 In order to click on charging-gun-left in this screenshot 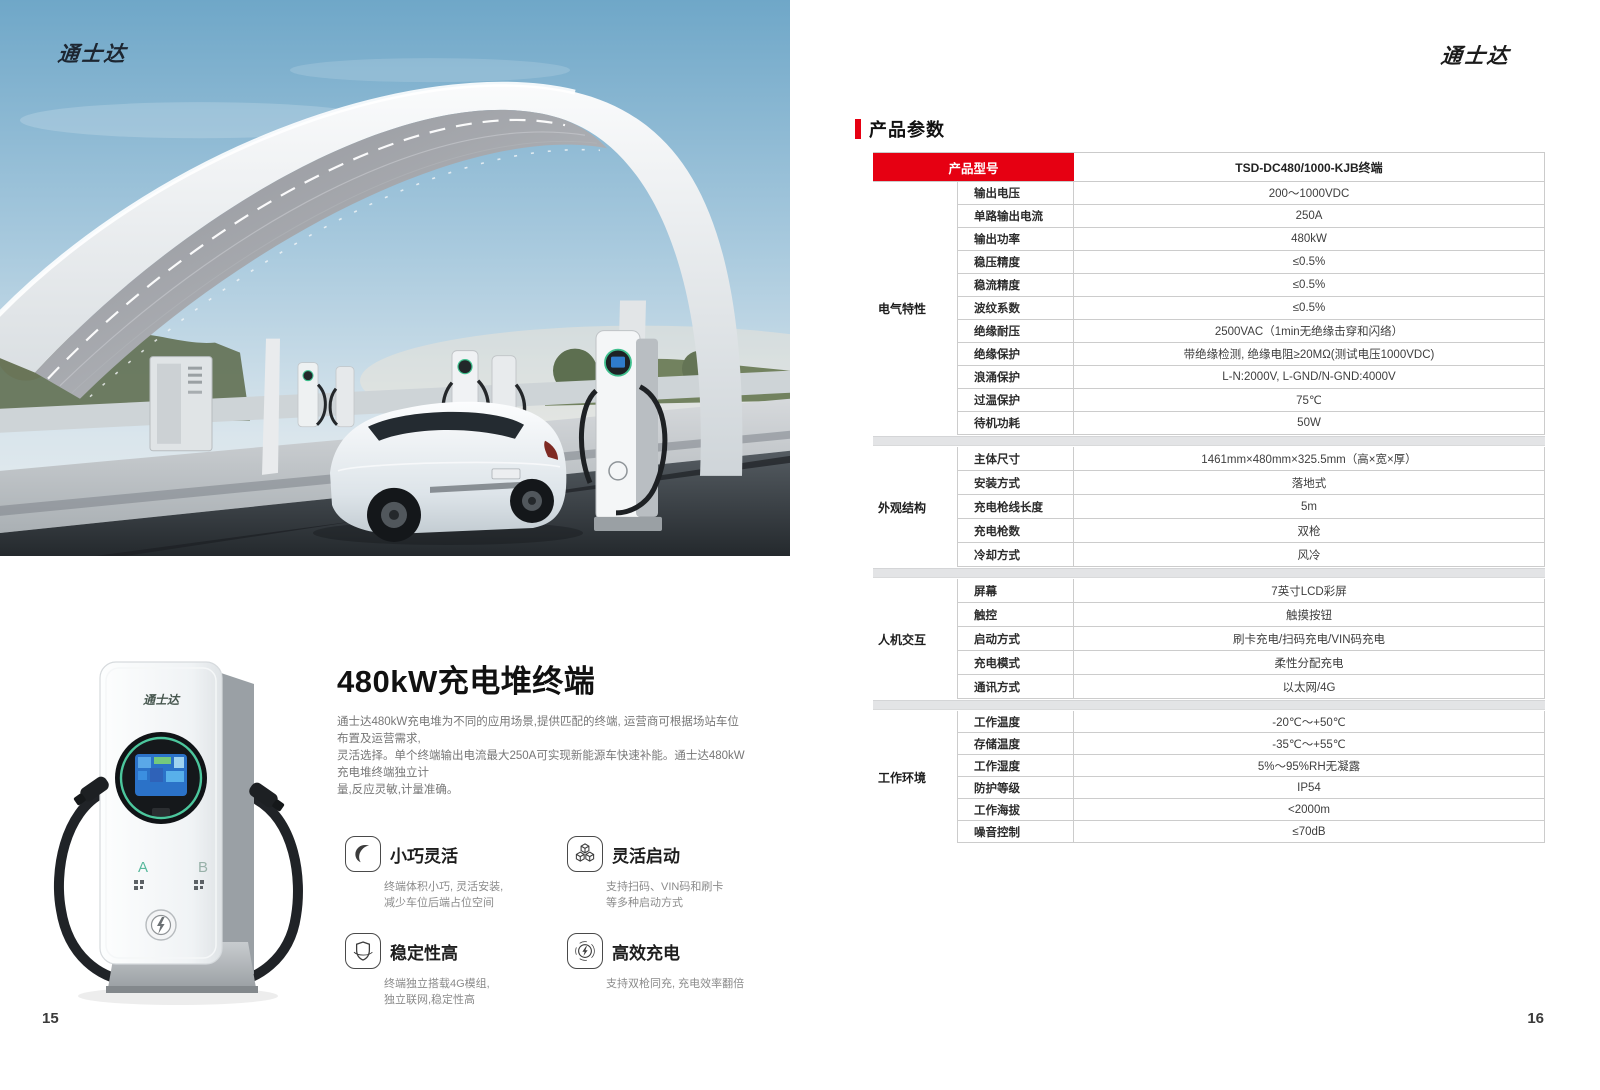, I will do `click(91, 791)`.